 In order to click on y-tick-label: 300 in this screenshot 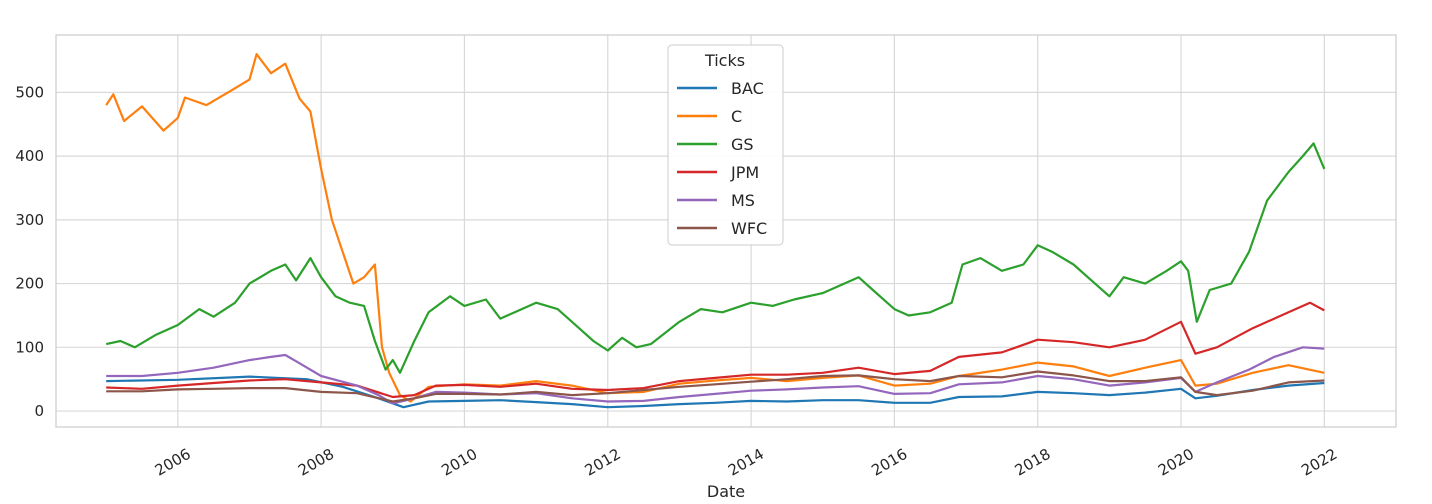, I will do `click(29, 220)`.